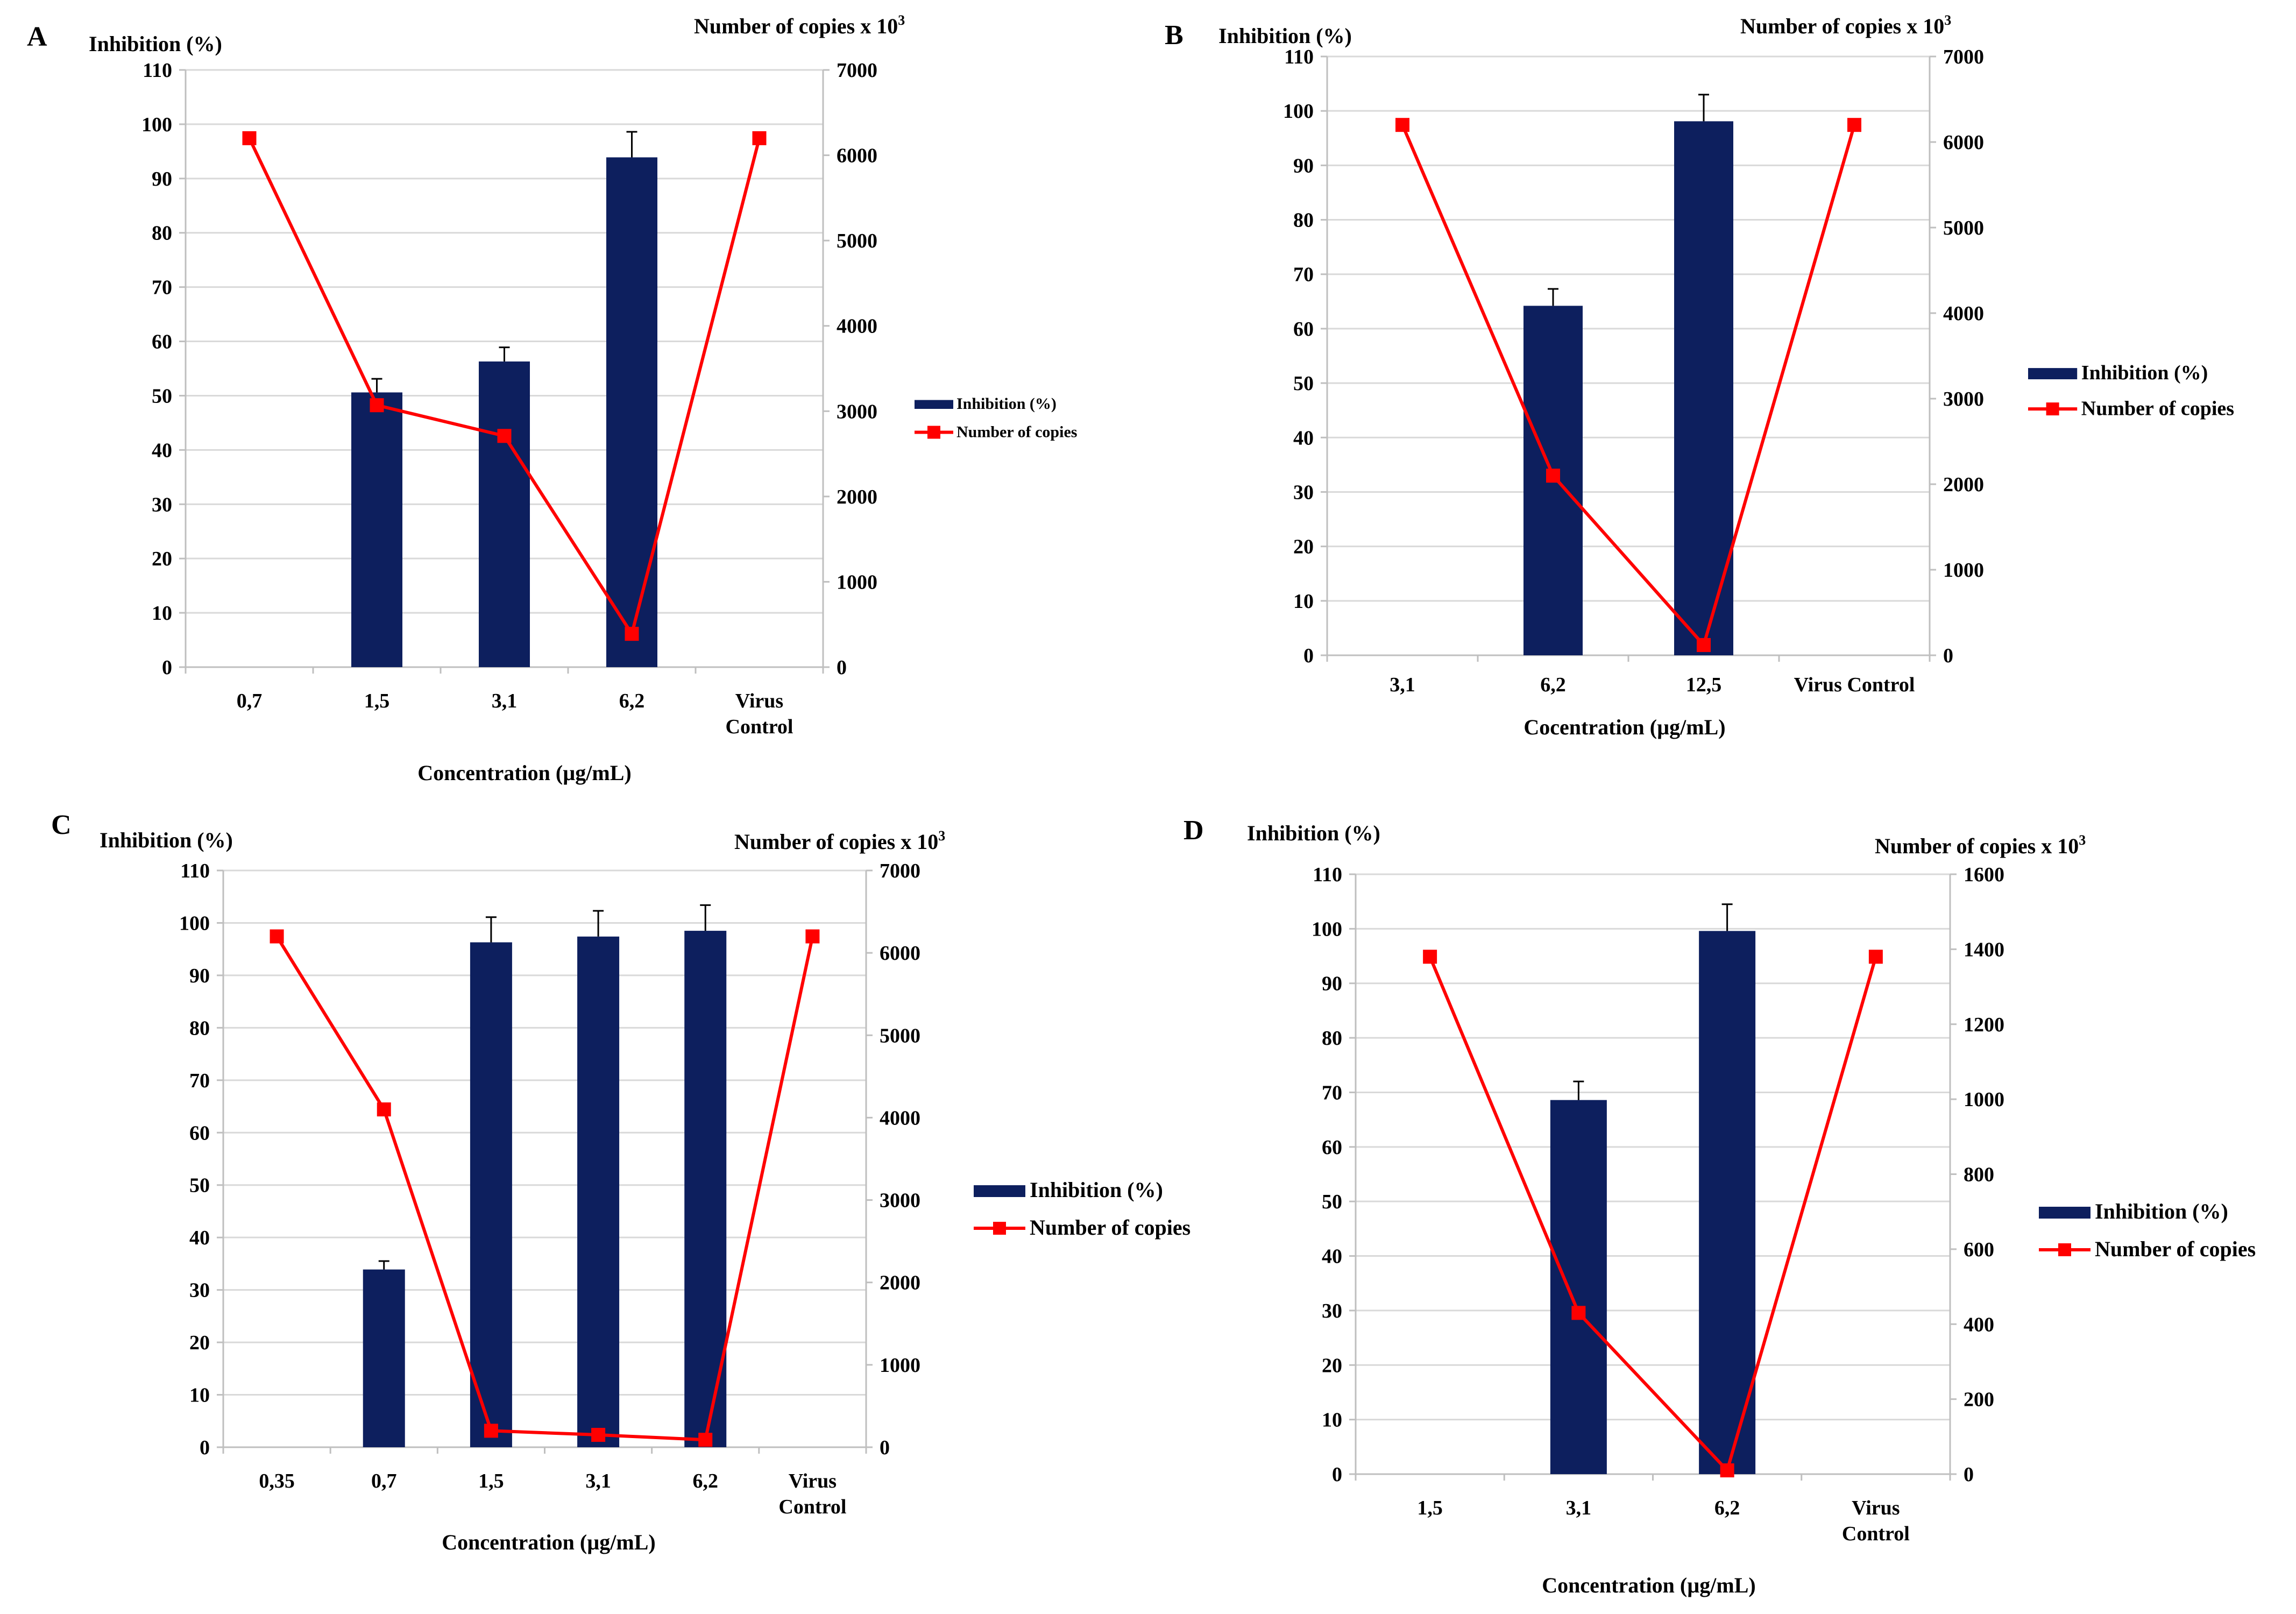 This screenshot has height=1614, width=2296. What do you see at coordinates (524, 773) in the screenshot?
I see `x-axis-title: Concentration (µg/mL)` at bounding box center [524, 773].